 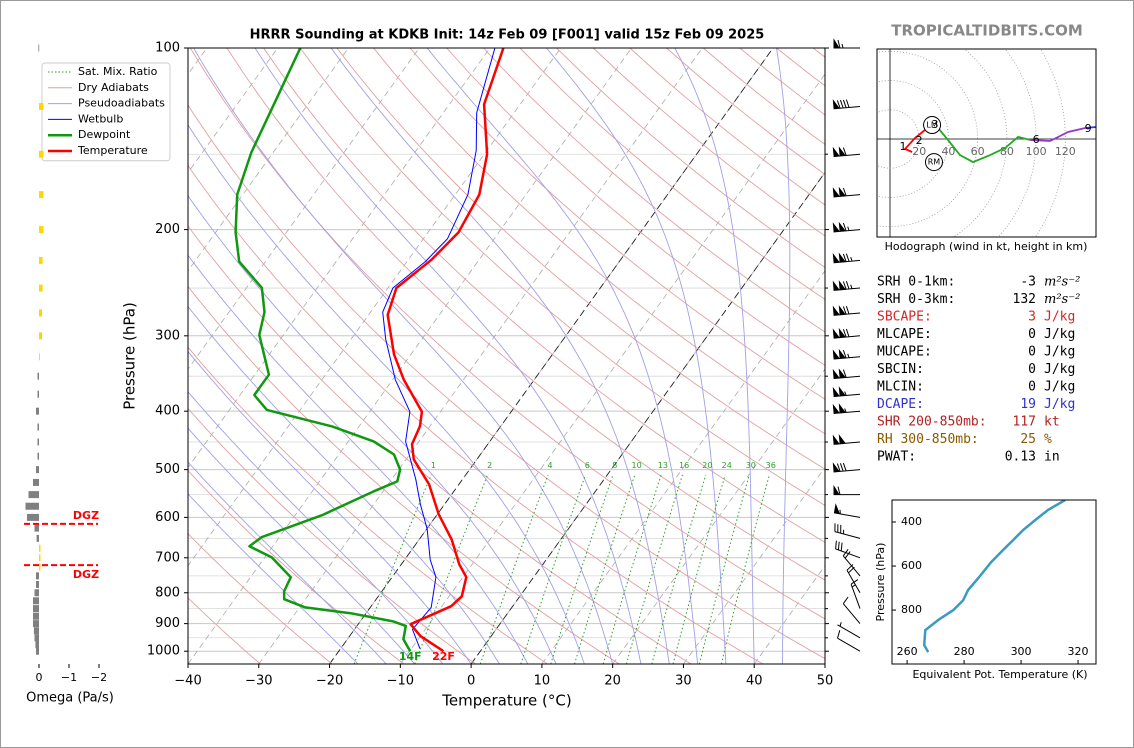 What do you see at coordinates (106, 112) in the screenshot?
I see `legend-box` at bounding box center [106, 112].